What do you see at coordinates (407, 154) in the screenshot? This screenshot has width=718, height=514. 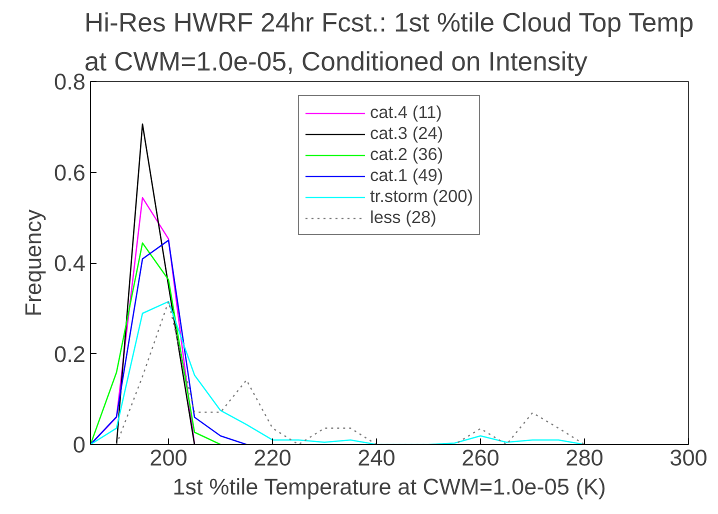 I see `legend-label: cat.2 (36)` at bounding box center [407, 154].